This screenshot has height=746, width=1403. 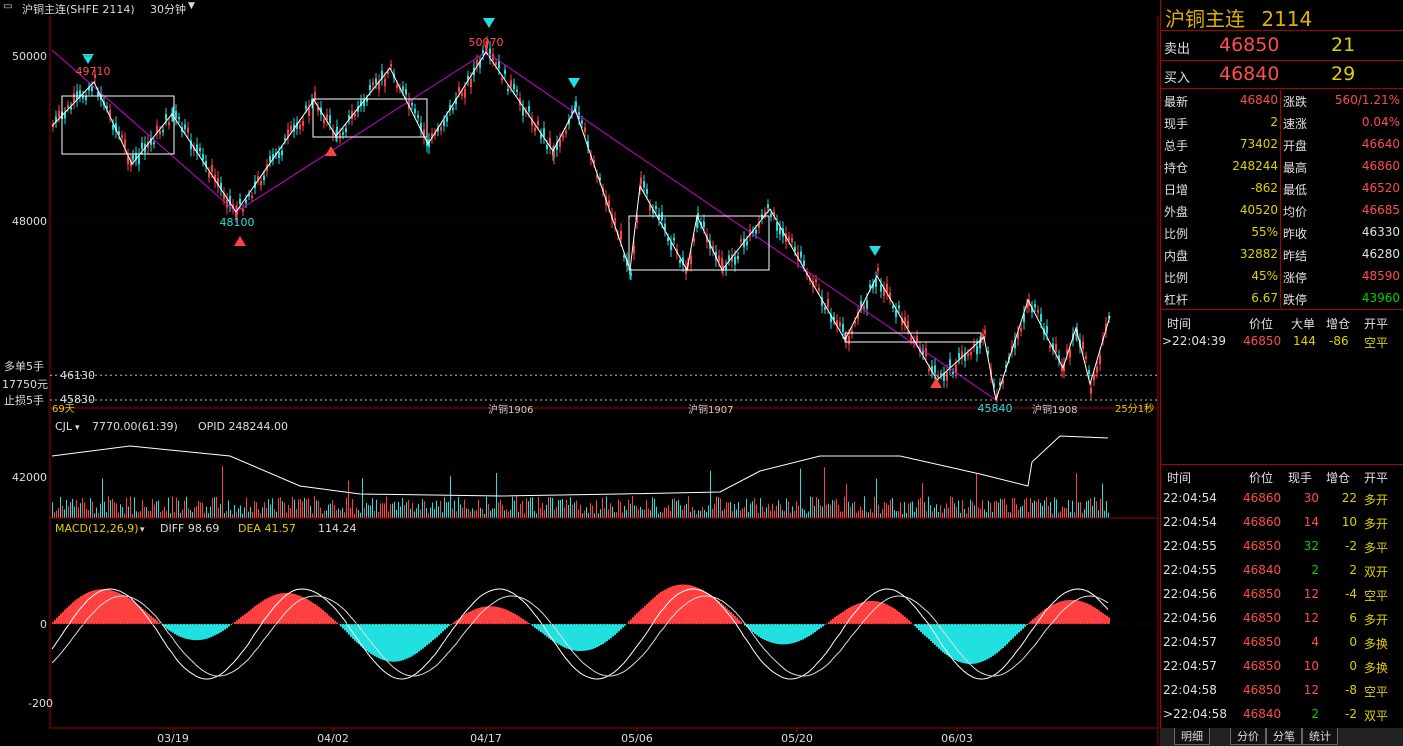 What do you see at coordinates (97, 528) in the screenshot?
I see `macd-indicator: MACD(12,26,9)` at bounding box center [97, 528].